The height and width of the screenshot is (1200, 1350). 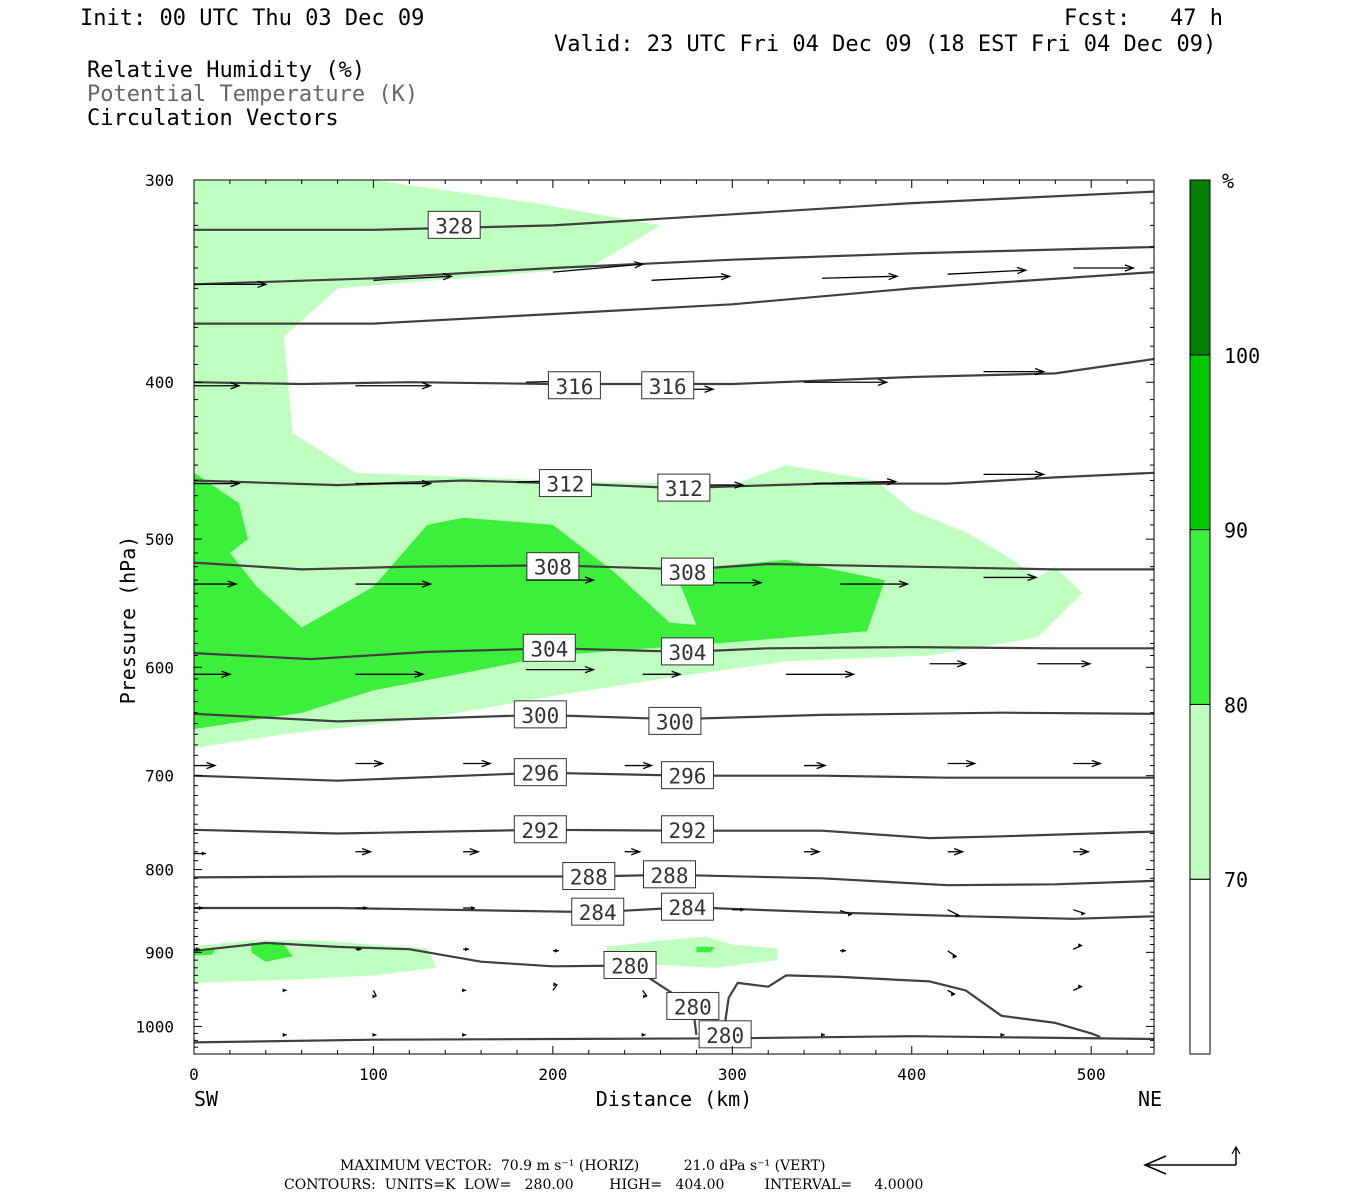 I want to click on forecast-hour: Fcst: 47 h, so click(x=1143, y=18).